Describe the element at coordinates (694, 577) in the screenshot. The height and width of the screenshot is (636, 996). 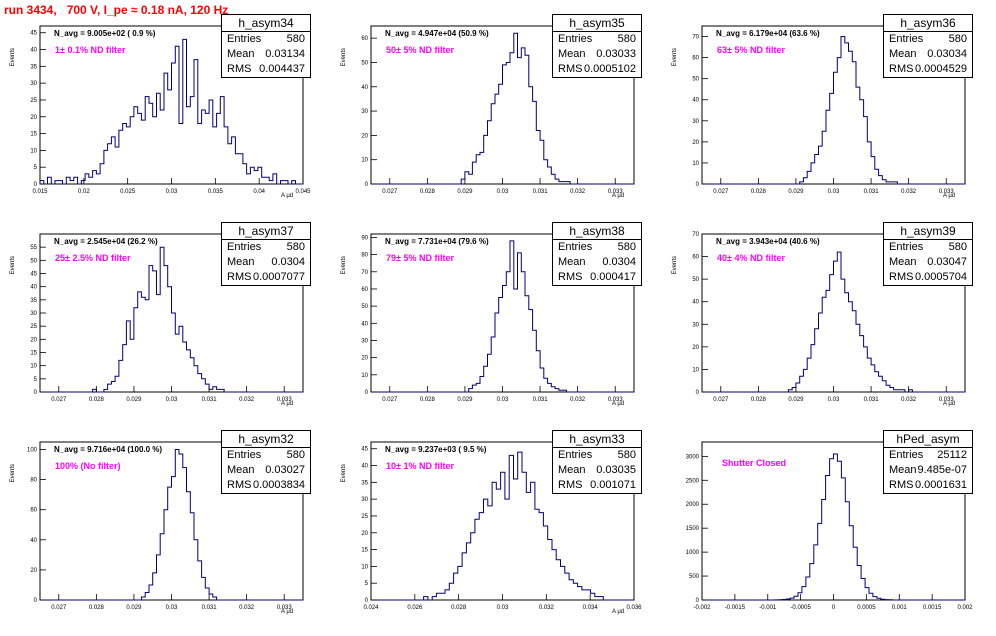
I see `y-tick-label: 500` at that location.